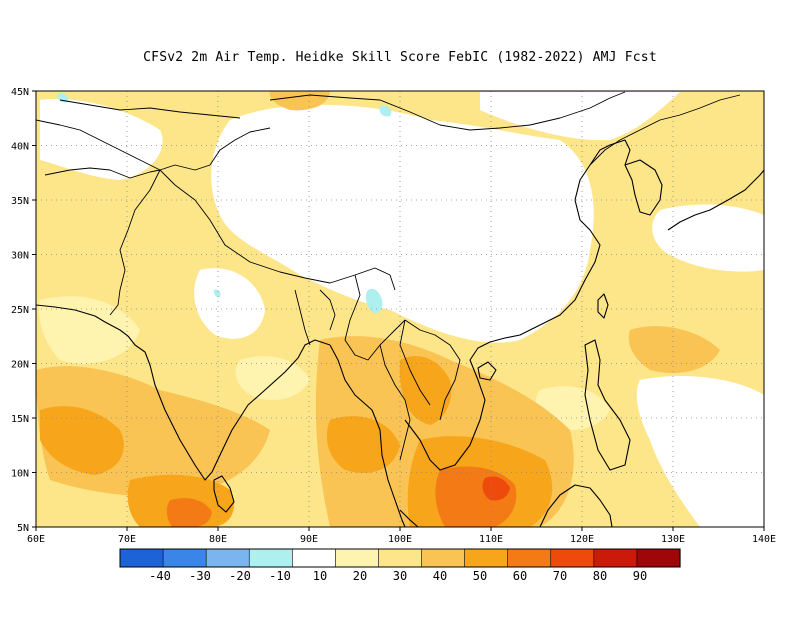 This screenshot has height=618, width=800. Describe the element at coordinates (600, 576) in the screenshot. I see `colorbar-label: 80` at that location.